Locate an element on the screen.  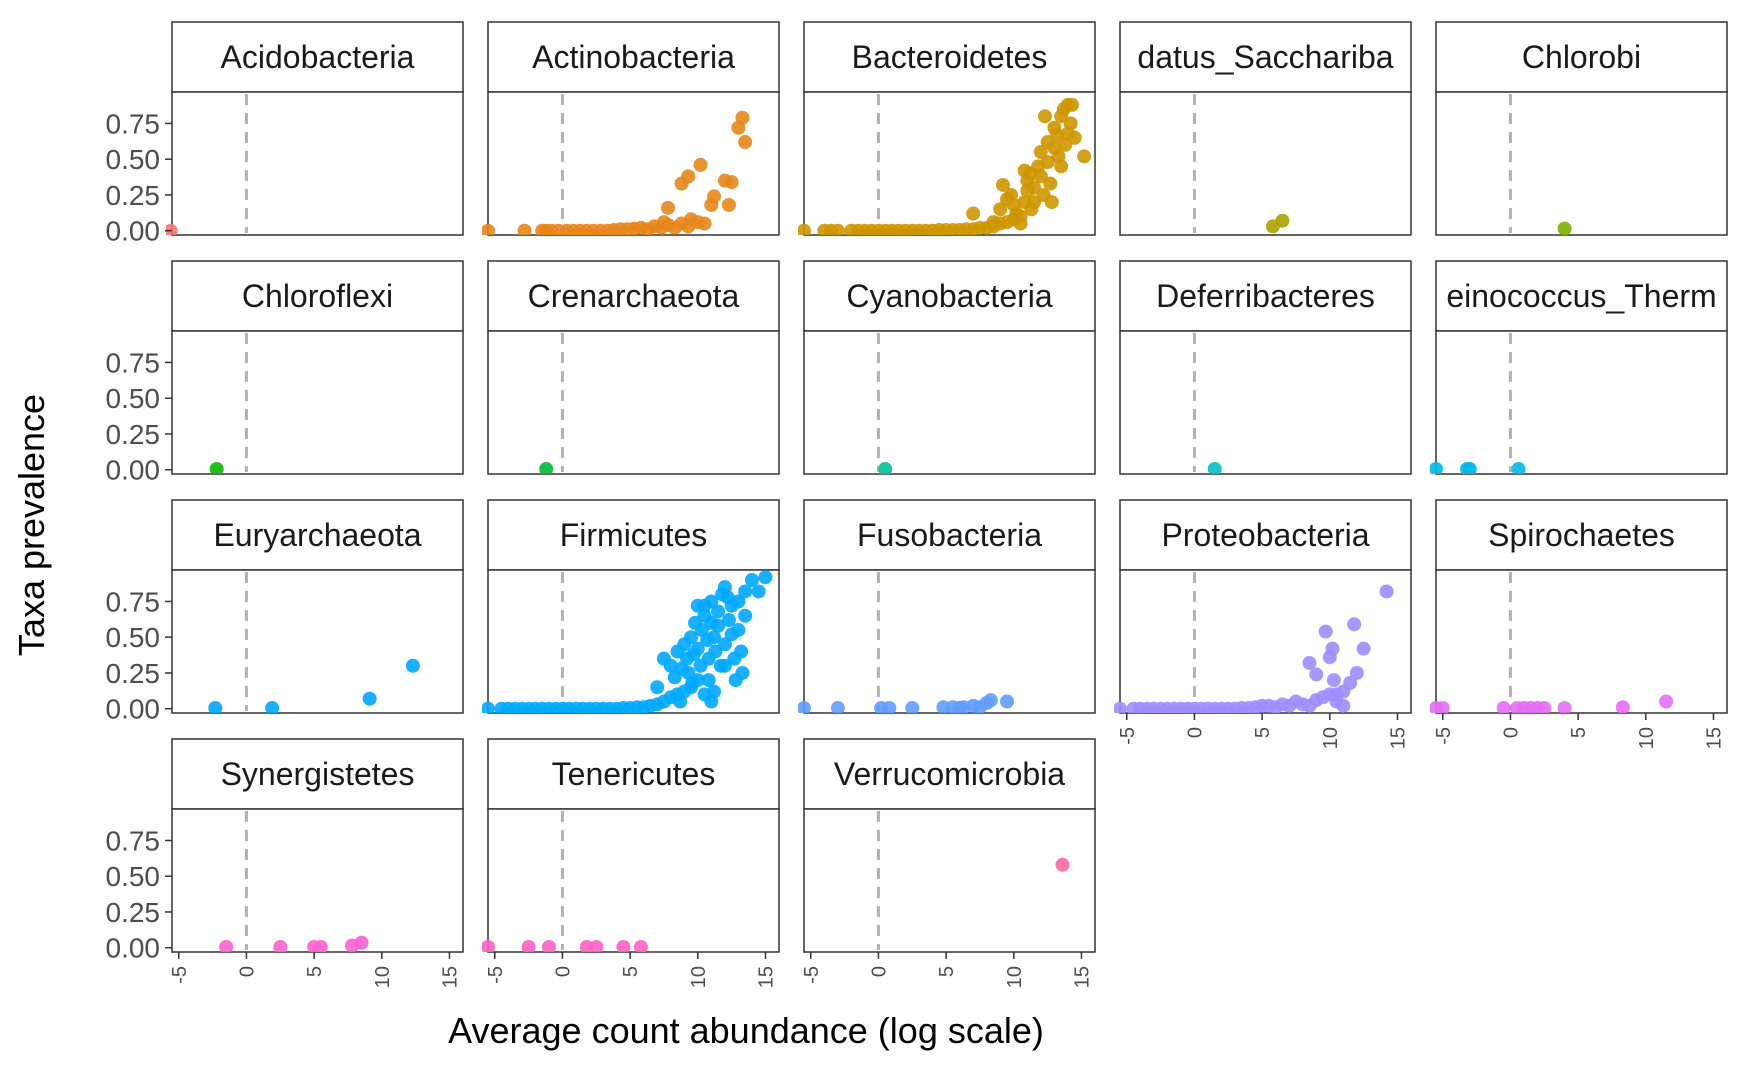
facet-panel: Synergistetes 0.00 0.25 0.50 0.75 -5 0 5 10 15 is located at coordinates (285, 863).